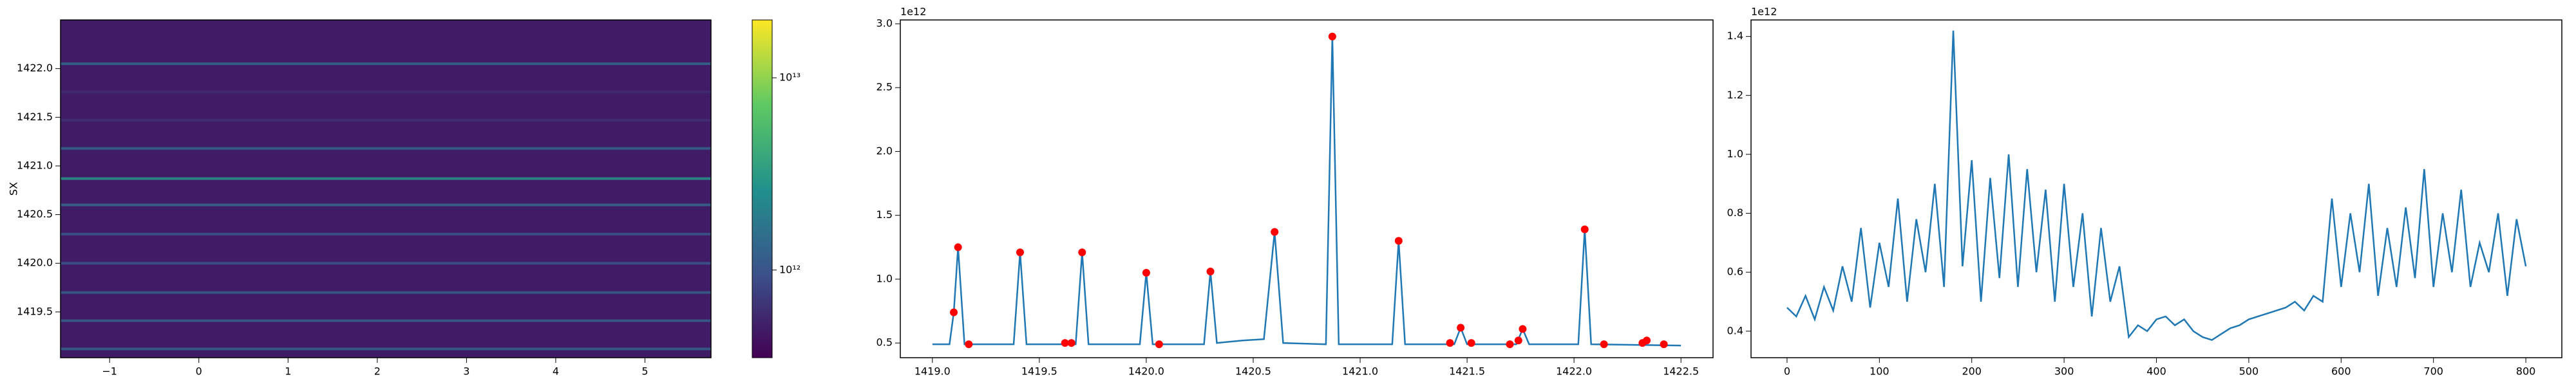 This screenshot has height=386, width=2576. Describe the element at coordinates (933, 371) in the screenshot. I see `x-tick-label: 1419.0` at that location.